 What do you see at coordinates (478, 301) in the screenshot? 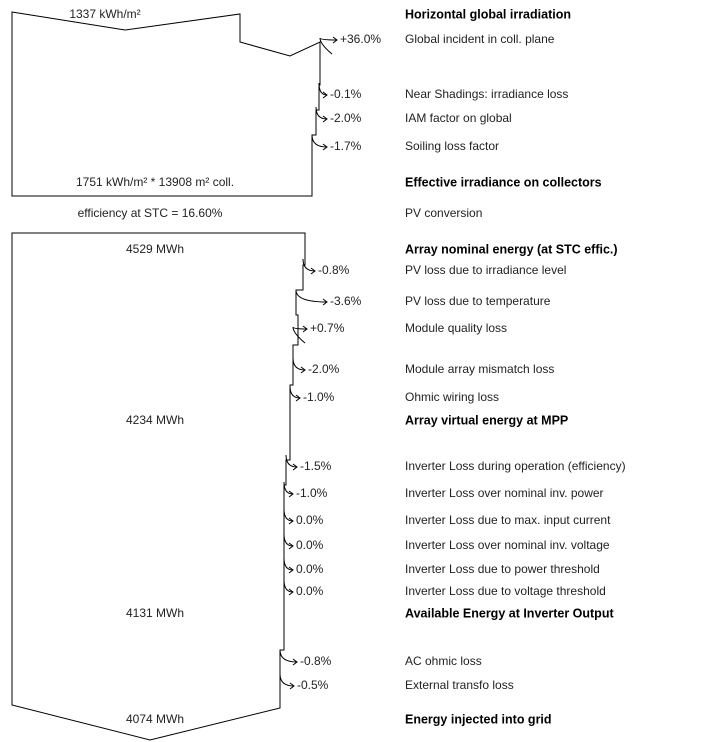
I see `row-label: PV loss due to temperature` at bounding box center [478, 301].